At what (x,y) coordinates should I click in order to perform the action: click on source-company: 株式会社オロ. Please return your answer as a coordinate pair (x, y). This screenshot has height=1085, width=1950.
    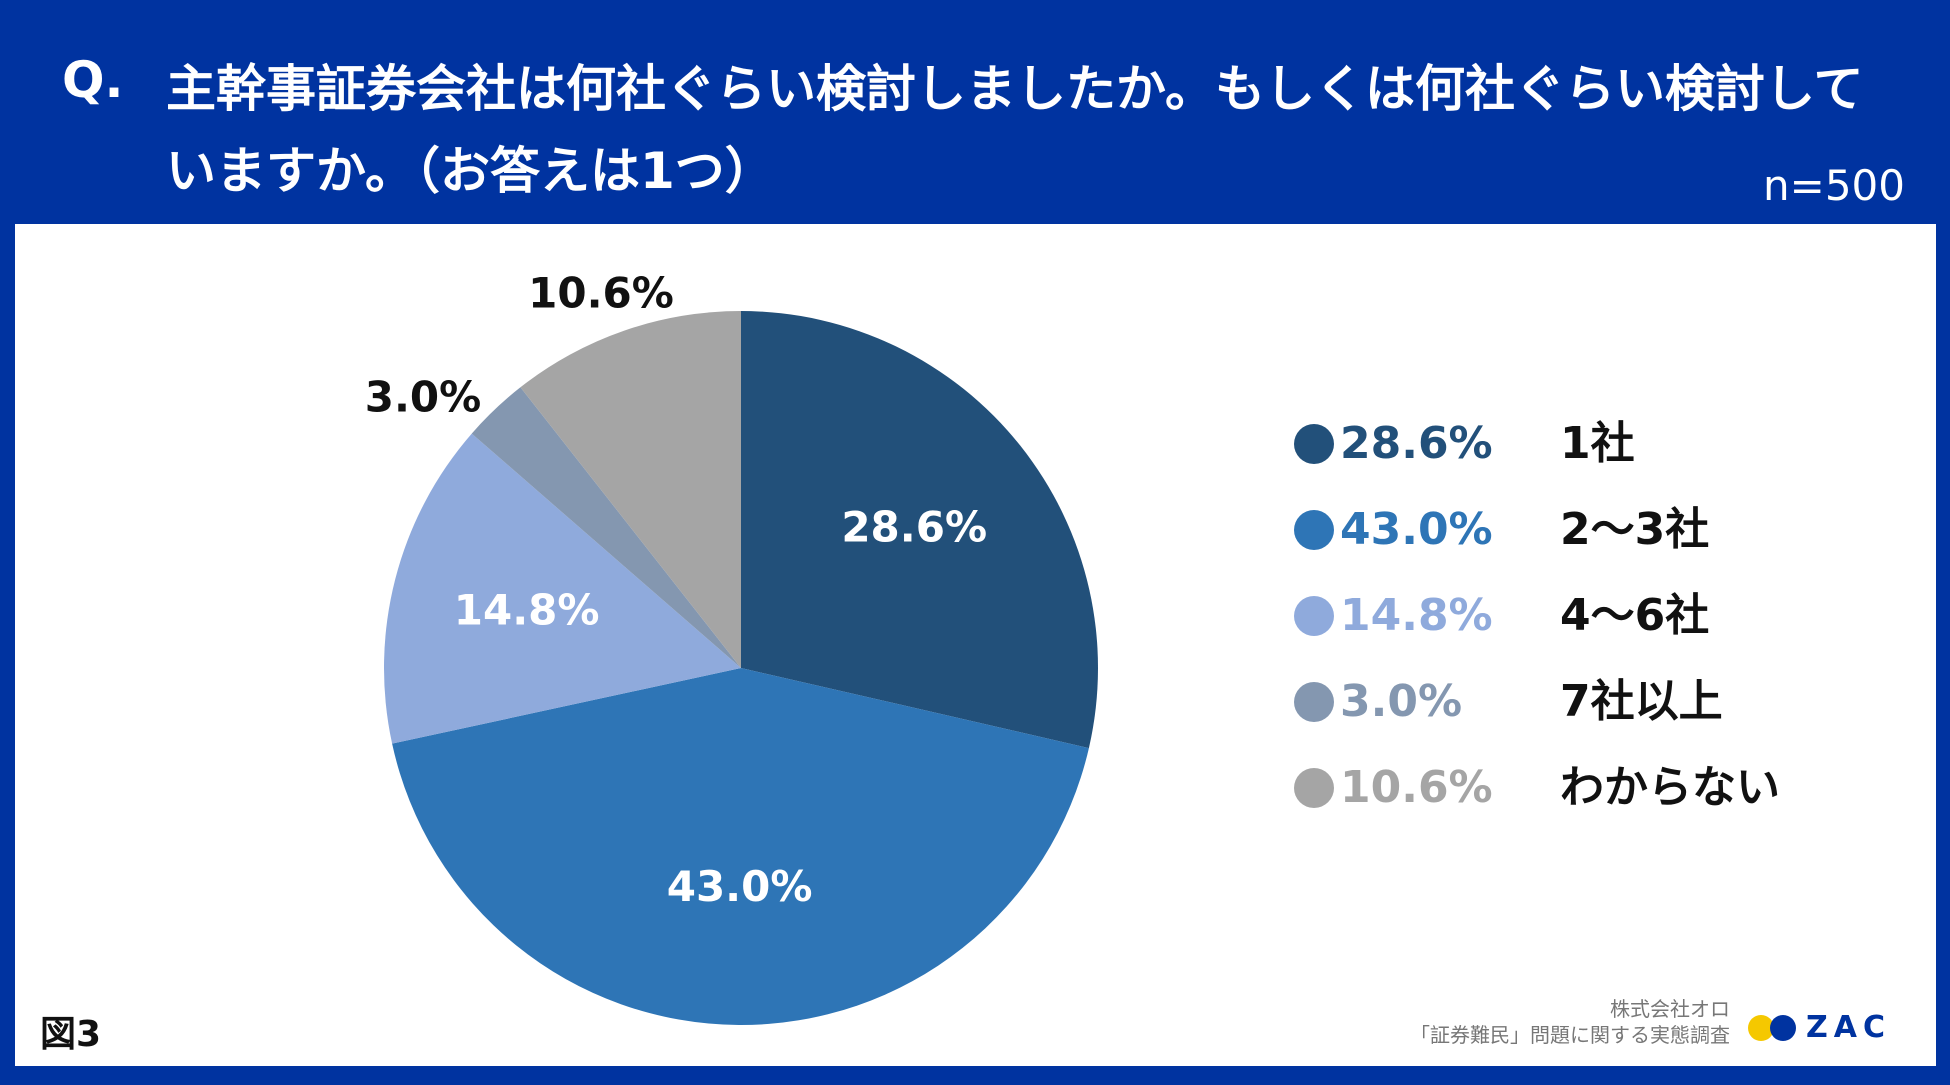
    Looking at the image, I should click on (1670, 1009).